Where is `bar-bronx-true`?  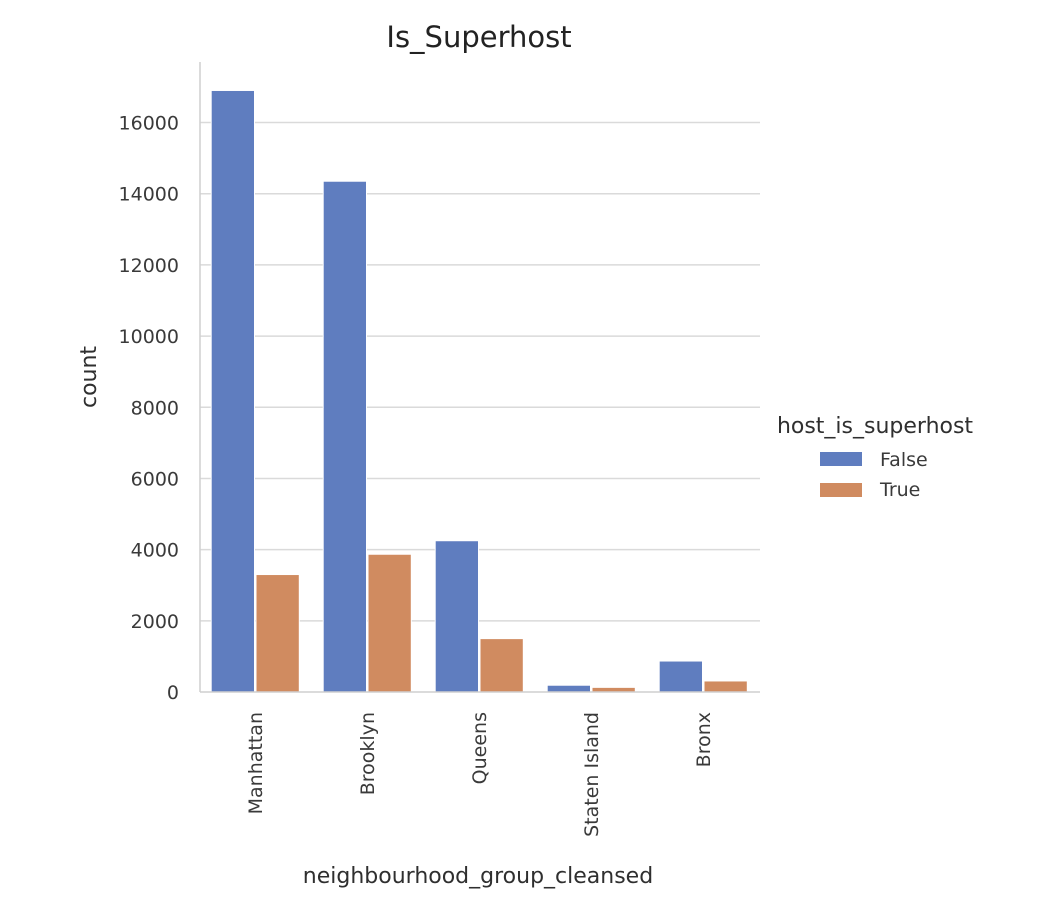 bar-bronx-true is located at coordinates (725, 686).